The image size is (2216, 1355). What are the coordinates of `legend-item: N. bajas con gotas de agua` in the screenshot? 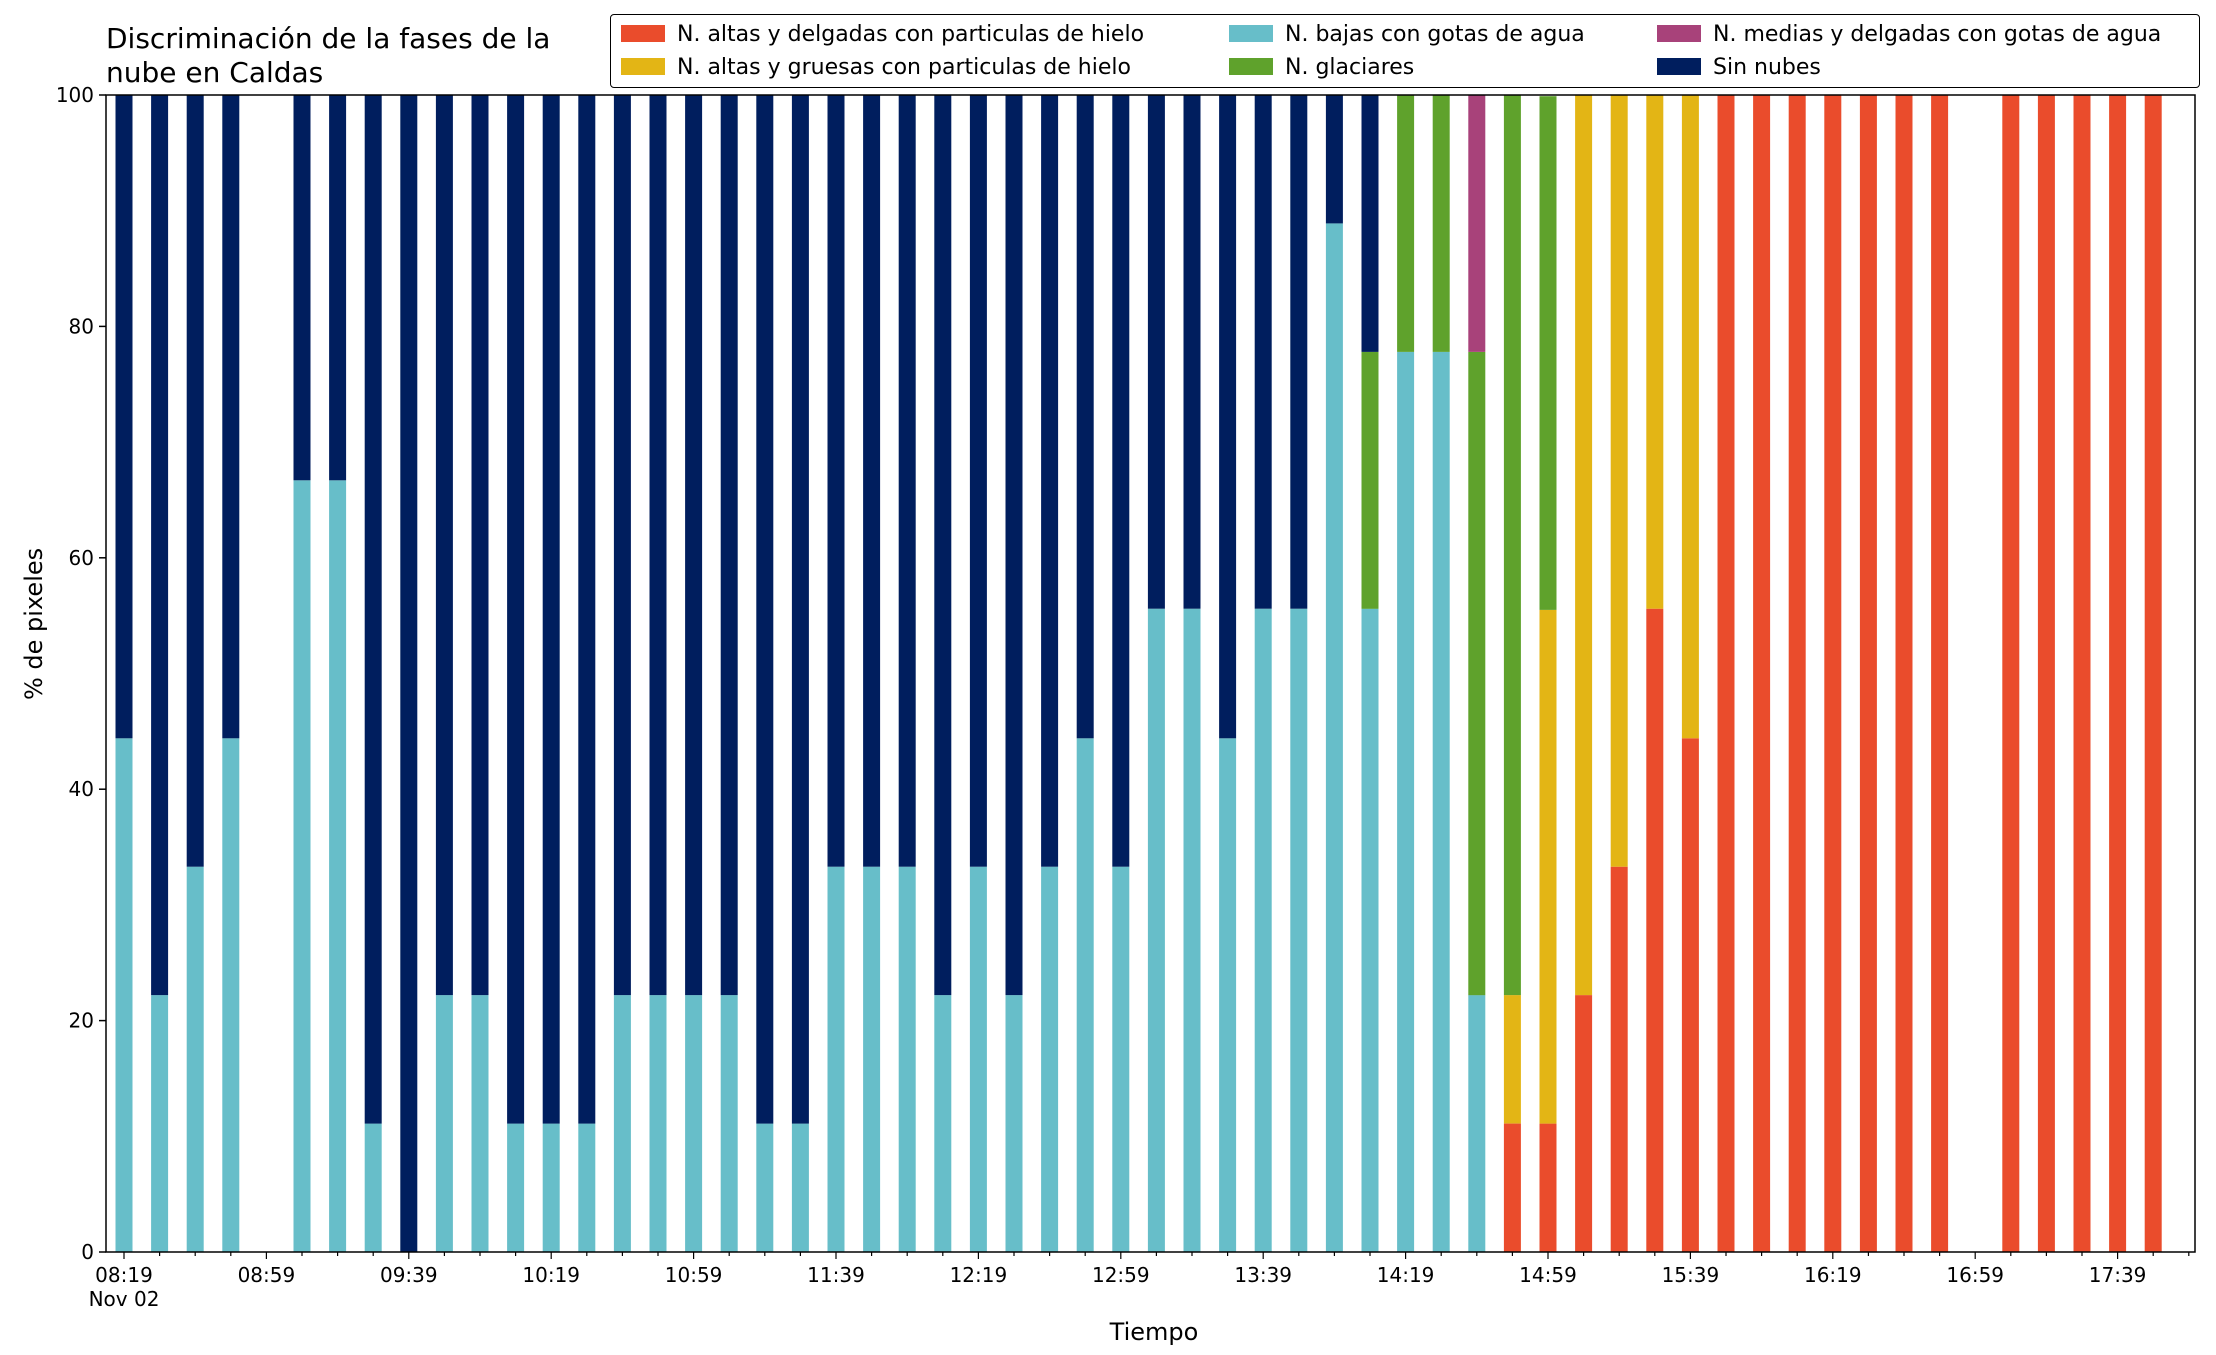 It's located at (1407, 35).